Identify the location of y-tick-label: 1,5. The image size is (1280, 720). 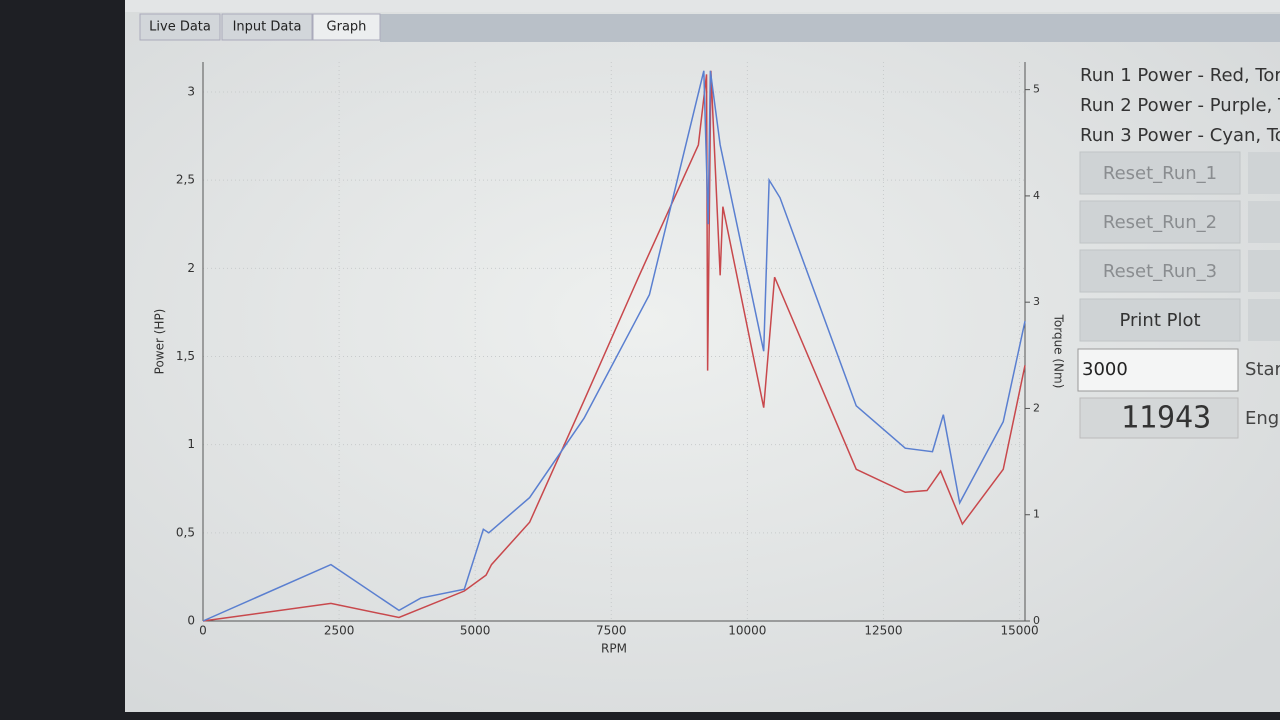
(185, 356).